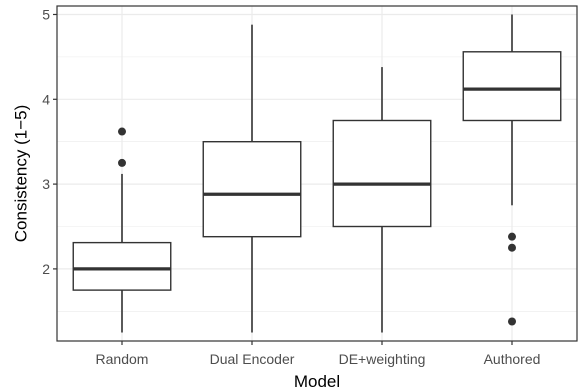  Describe the element at coordinates (252, 359) in the screenshot. I see `x-tick-label: Dual Encoder` at that location.